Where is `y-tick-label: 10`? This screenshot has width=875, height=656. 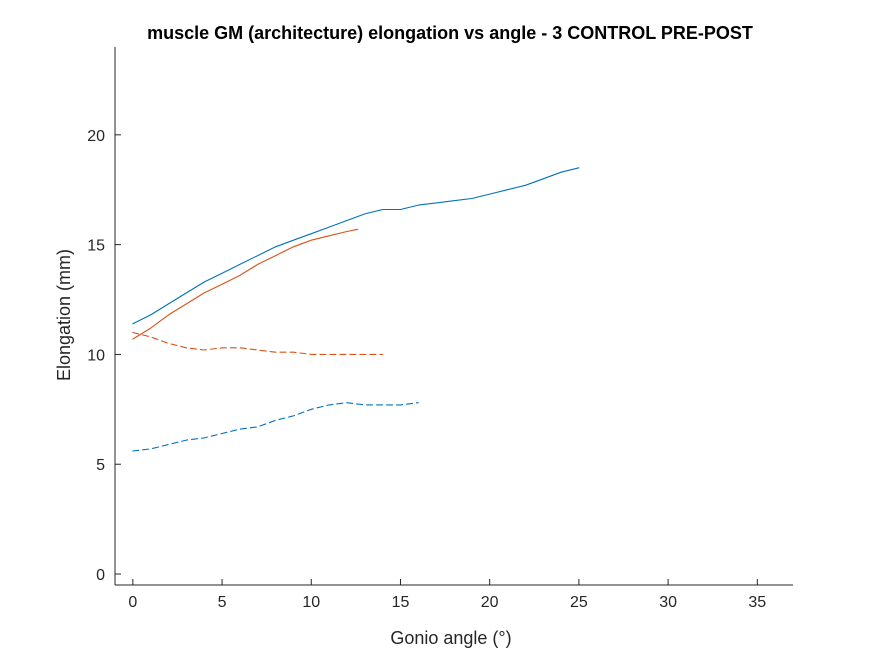
y-tick-label: 10 is located at coordinates (96, 355).